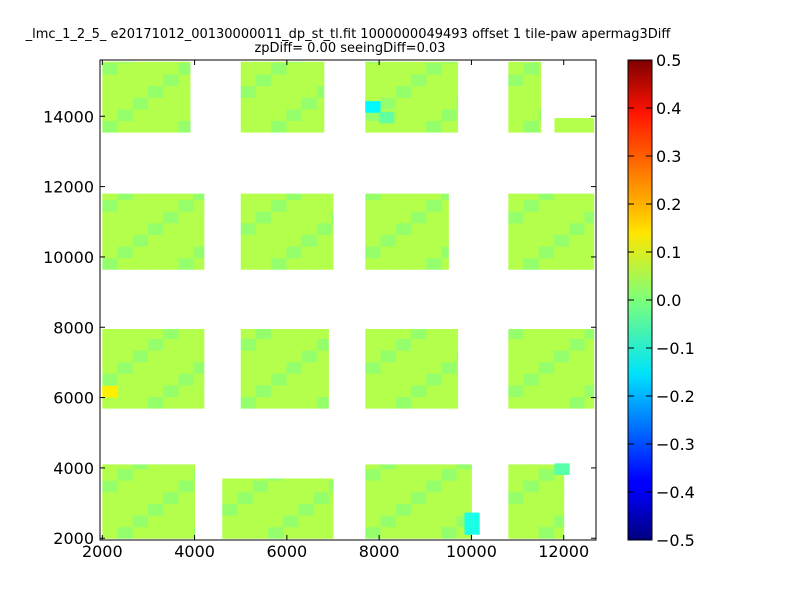 This screenshot has width=800, height=600. Describe the element at coordinates (73, 468) in the screenshot. I see `y-tick-label: 4000` at that location.